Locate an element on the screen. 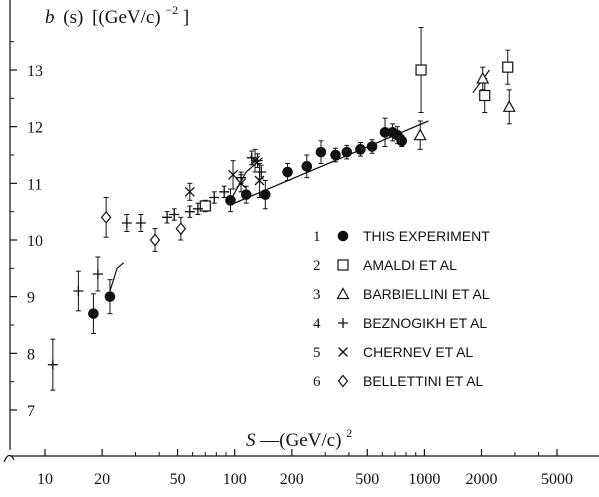 This screenshot has height=497, width=599. y-tick-label-8: 8 is located at coordinates (31, 354).